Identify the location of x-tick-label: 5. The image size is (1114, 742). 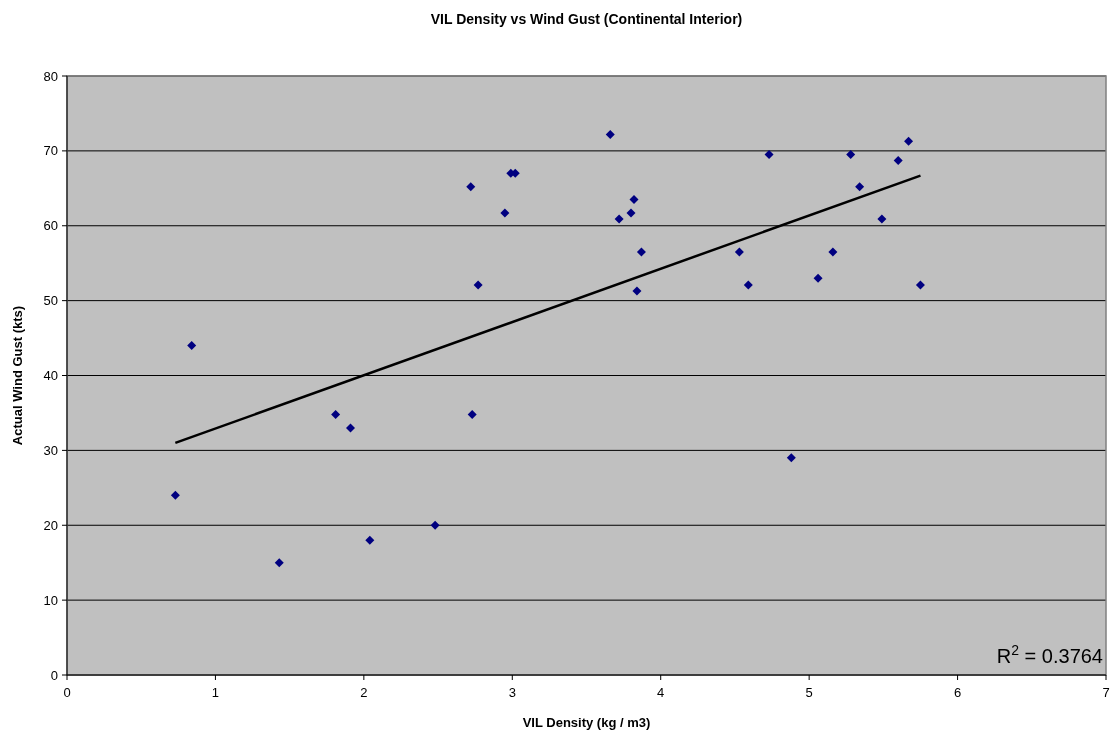
(809, 692).